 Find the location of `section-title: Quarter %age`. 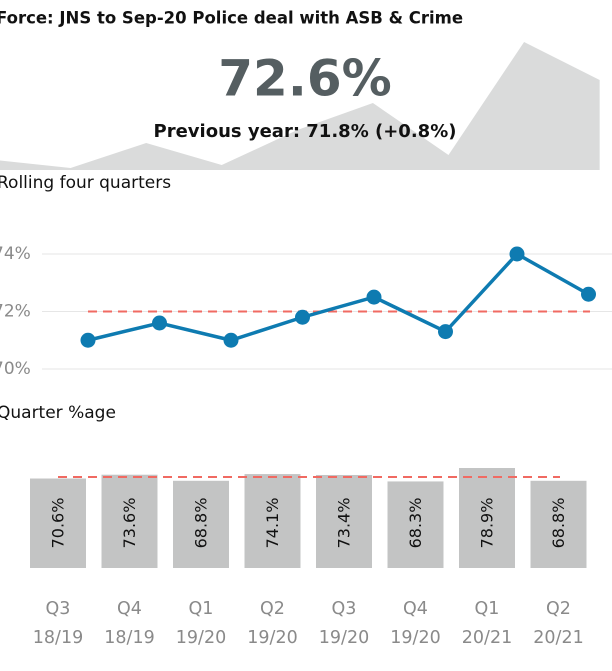

section-title: Quarter %age is located at coordinates (58, 413).